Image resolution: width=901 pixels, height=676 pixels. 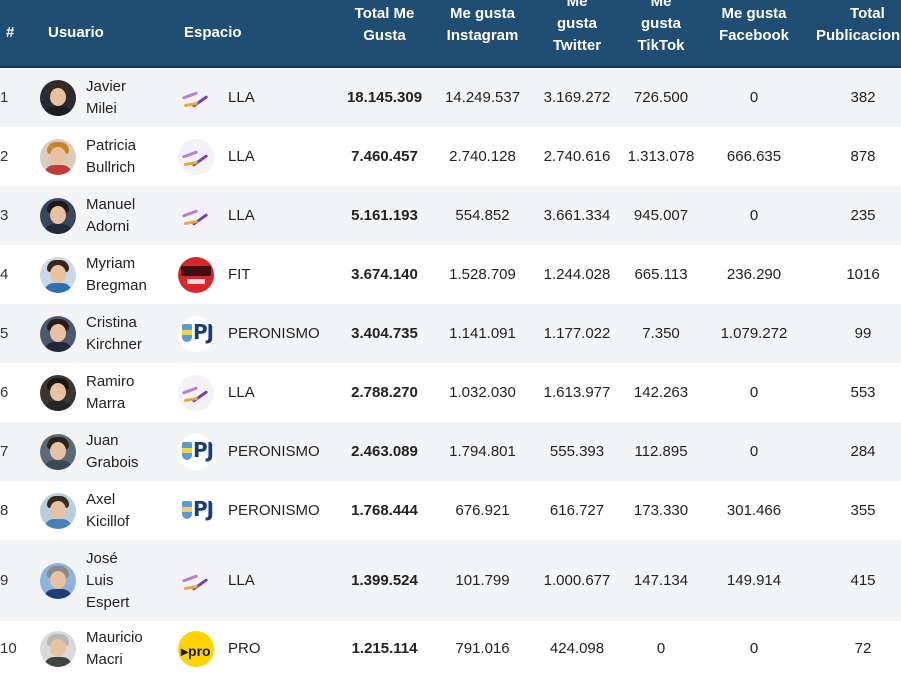 What do you see at coordinates (385, 97) in the screenshot?
I see `total-likes-cell: 18.145.309` at bounding box center [385, 97].